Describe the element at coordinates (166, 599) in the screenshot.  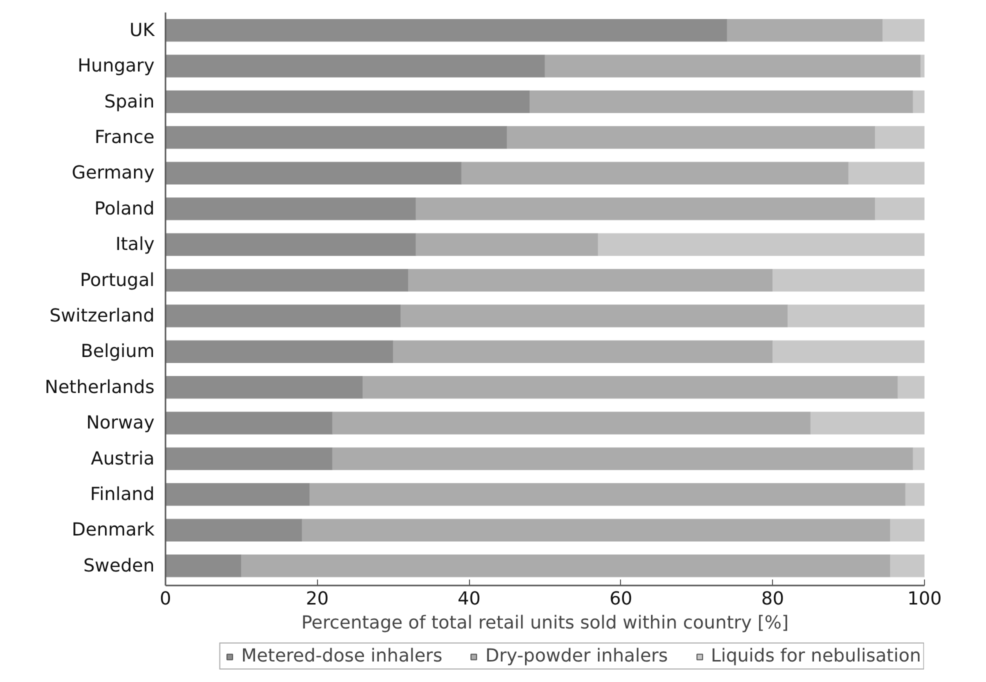
I see `x-tick-label: 0` at that location.